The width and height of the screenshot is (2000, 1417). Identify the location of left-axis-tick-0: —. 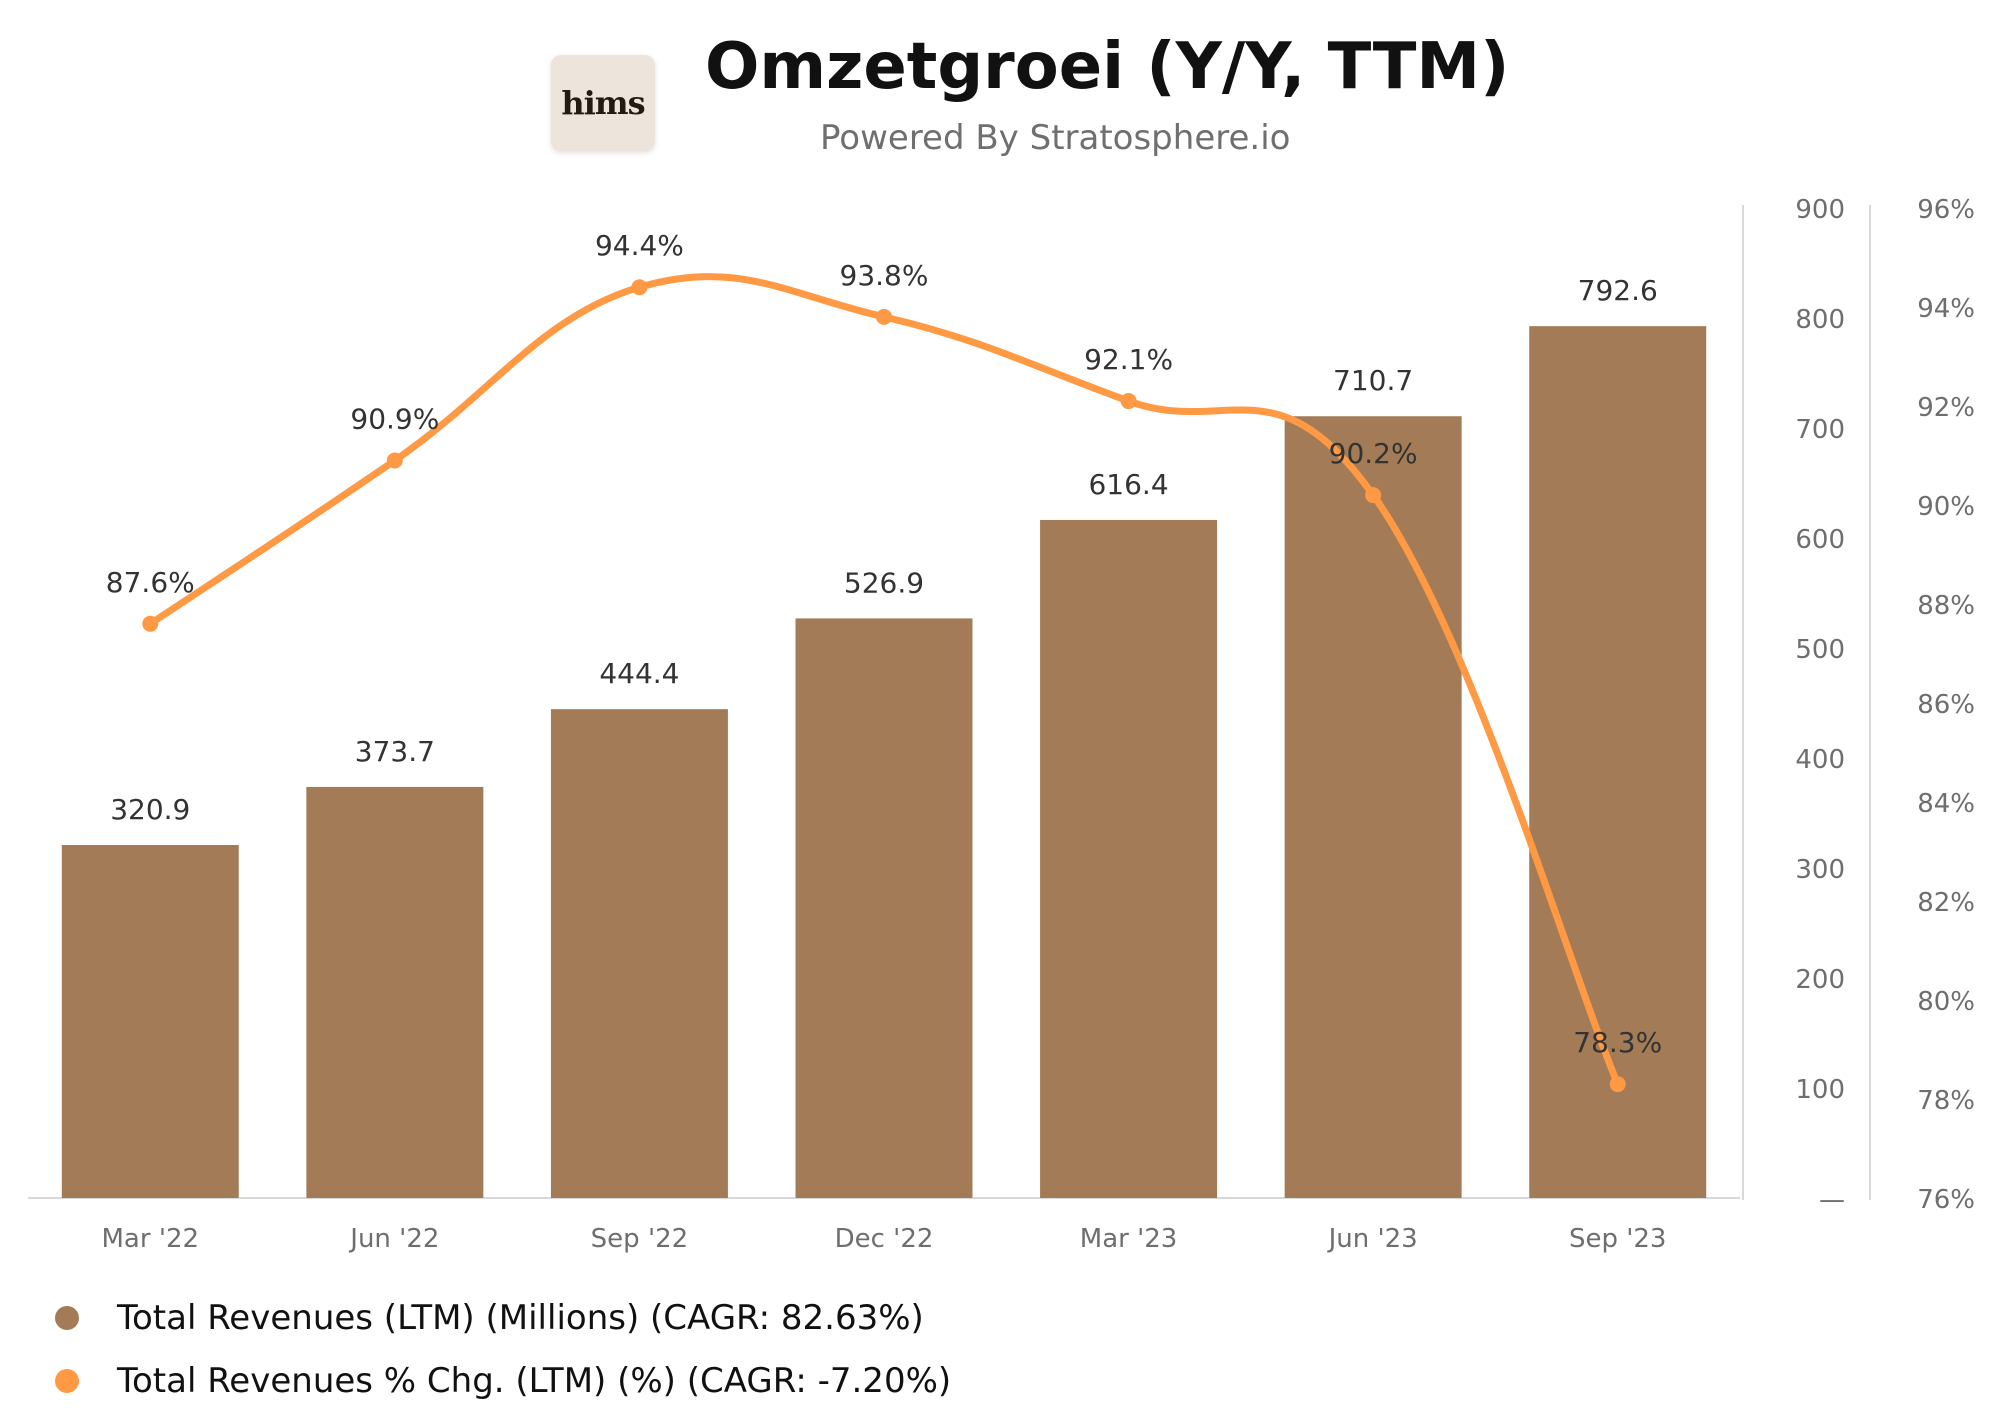
(1832, 1200).